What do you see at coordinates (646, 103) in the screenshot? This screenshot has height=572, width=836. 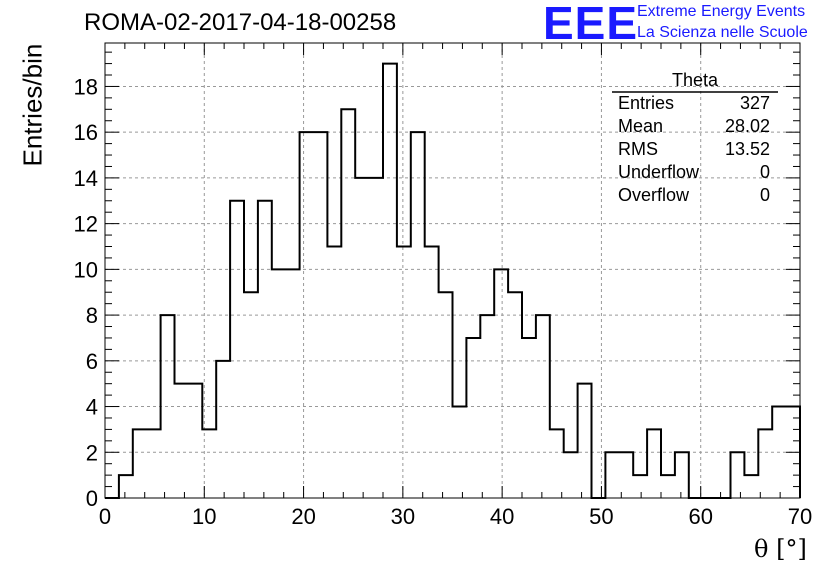 I see `stats-label: Entries` at bounding box center [646, 103].